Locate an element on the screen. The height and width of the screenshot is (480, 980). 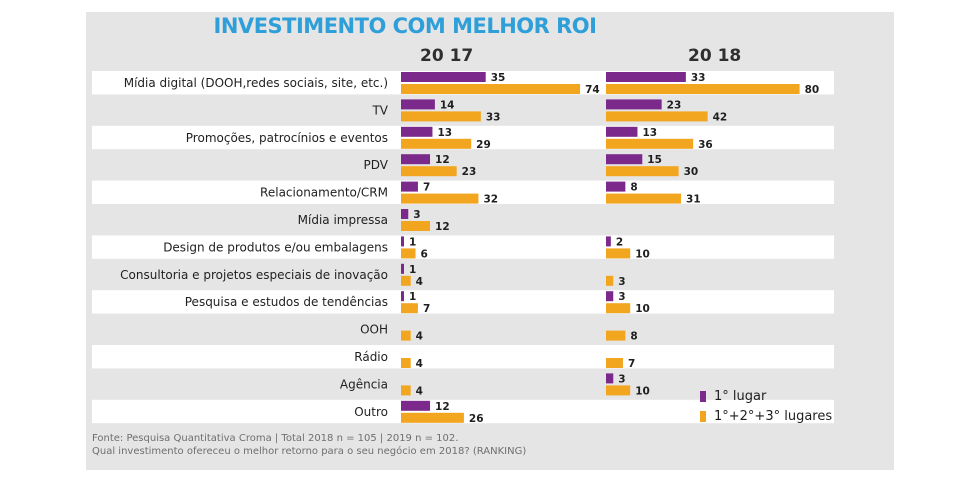
data-label-first-place-2018: 23 is located at coordinates (674, 105).